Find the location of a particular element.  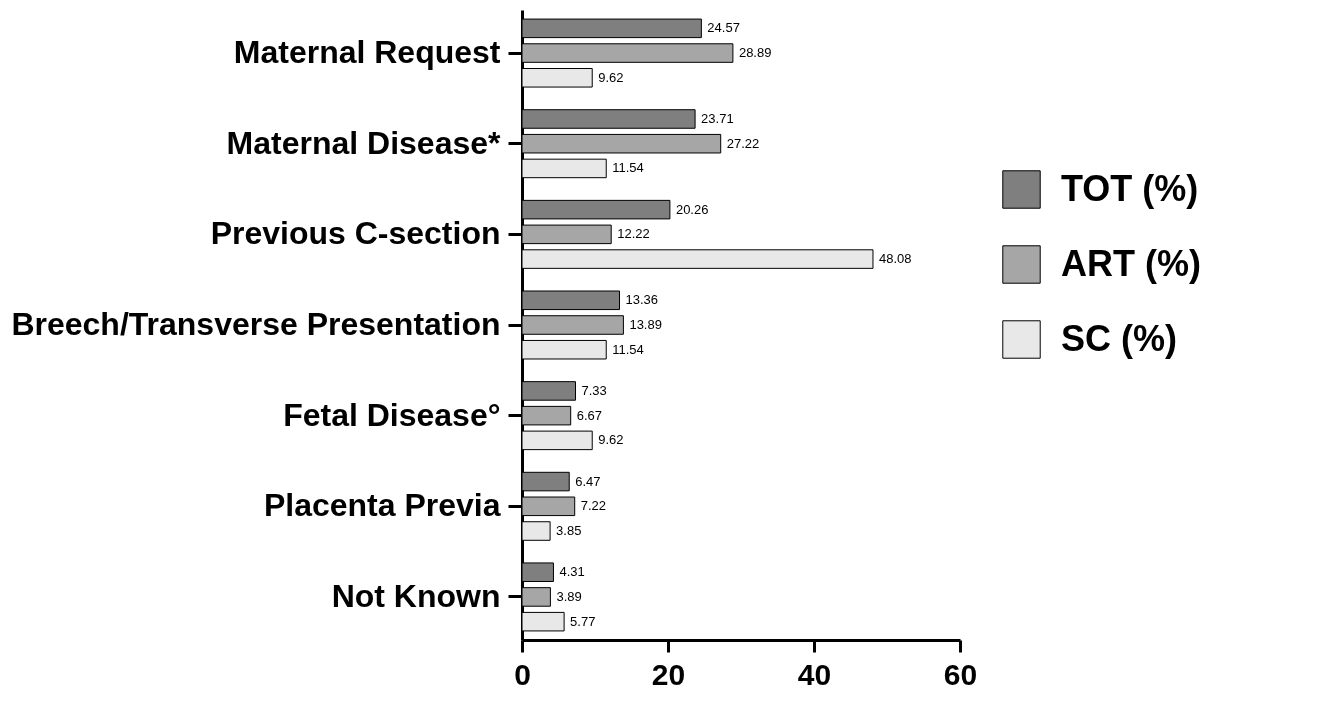

y-tick-label: Maternal Request is located at coordinates (367, 52).